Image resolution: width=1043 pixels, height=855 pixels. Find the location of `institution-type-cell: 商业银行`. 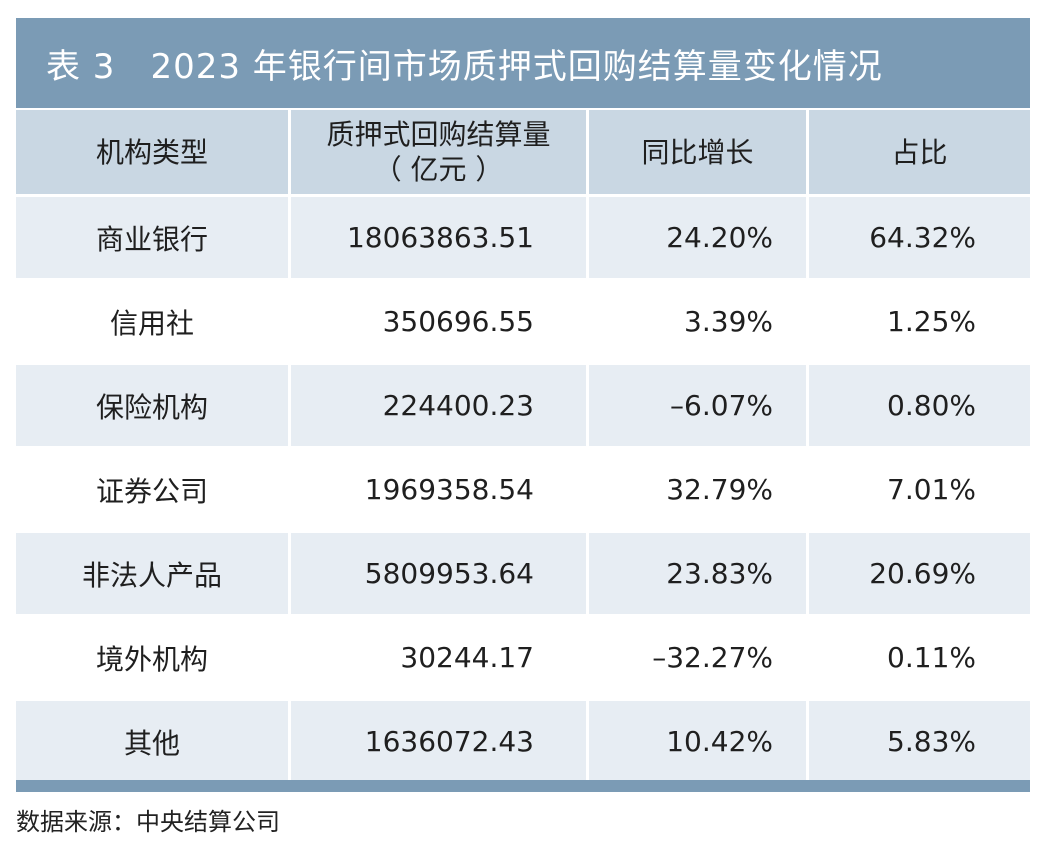

institution-type-cell: 商业银行 is located at coordinates (152, 237).